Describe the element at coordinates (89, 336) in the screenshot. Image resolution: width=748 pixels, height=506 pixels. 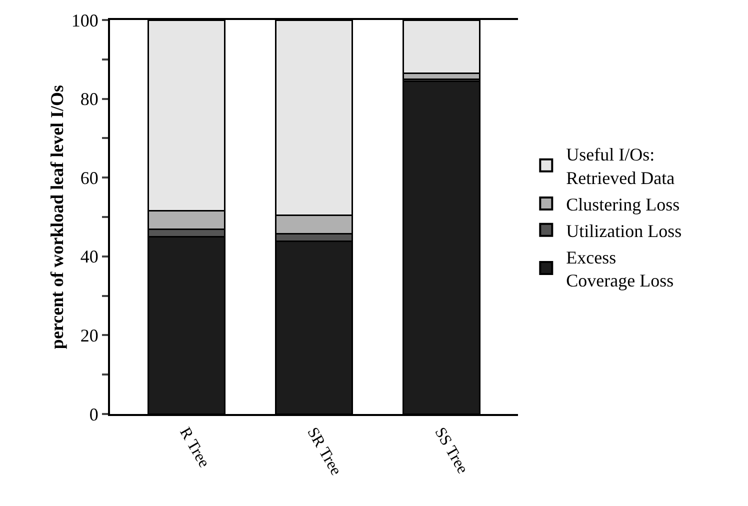
I see `y-tick-label: 20` at that location.